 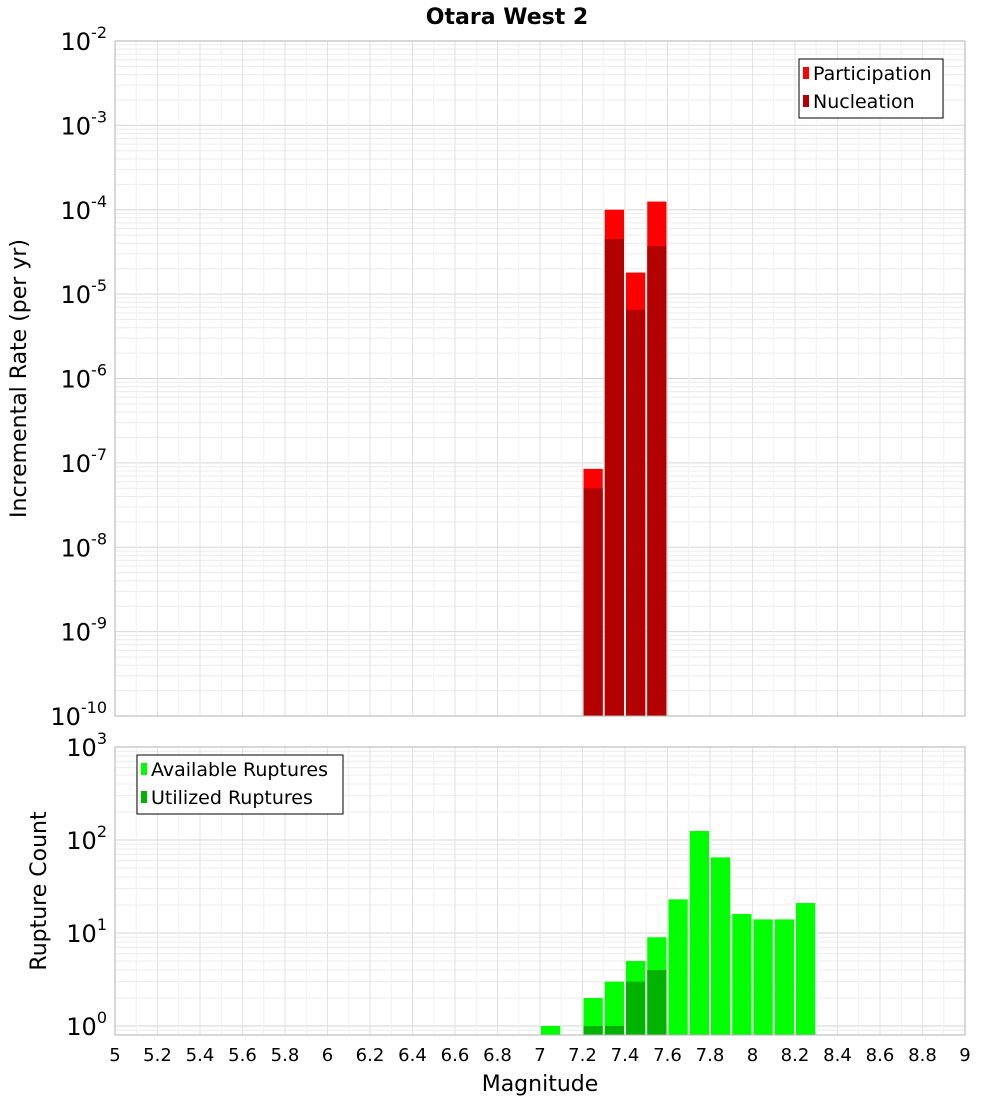 I want to click on x-tick-label: 8, so click(x=752, y=1055).